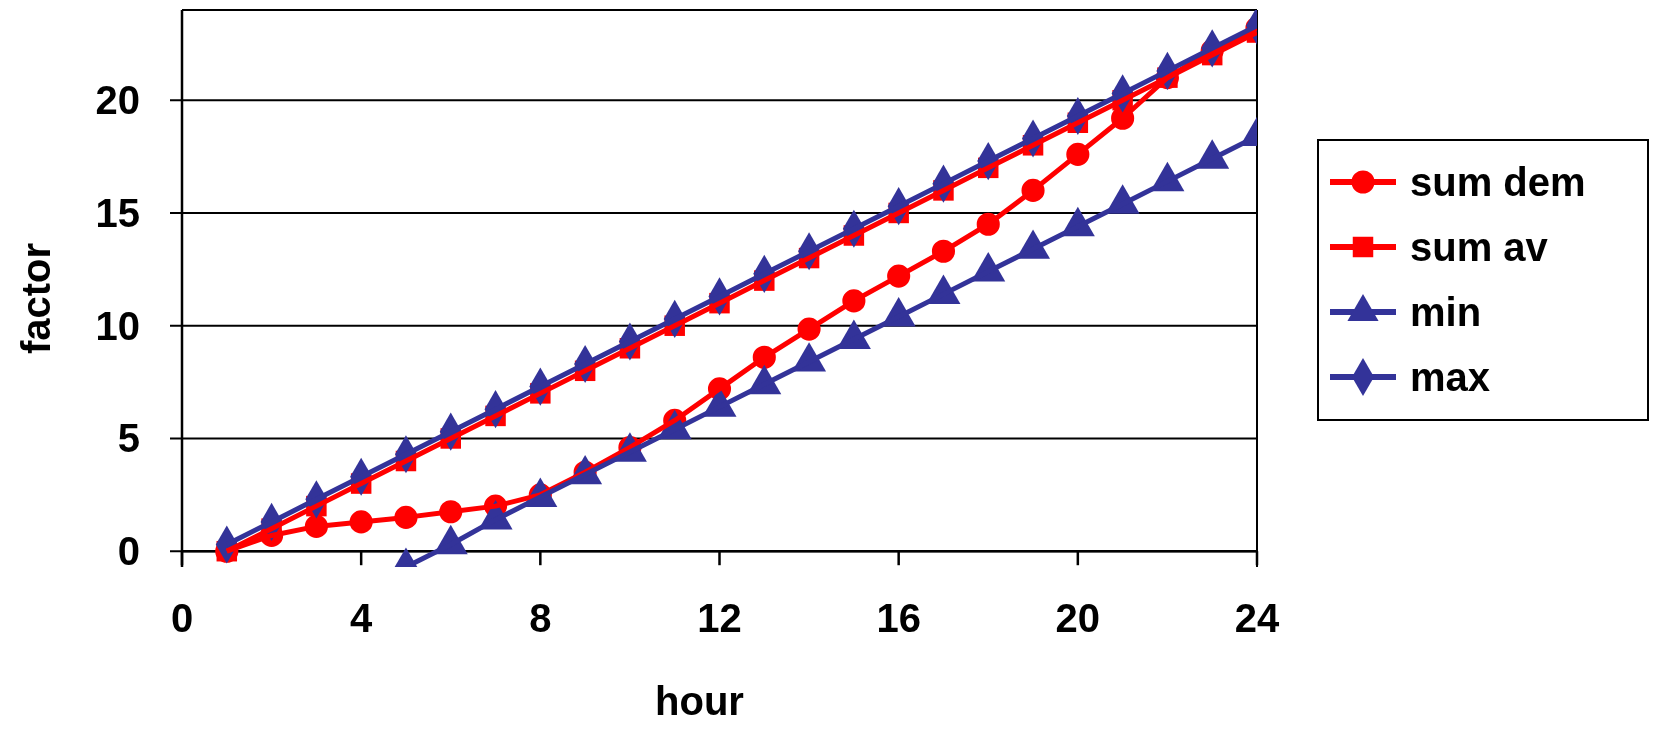 The width and height of the screenshot is (1656, 730). I want to click on y-tick-label: 10, so click(117, 325).